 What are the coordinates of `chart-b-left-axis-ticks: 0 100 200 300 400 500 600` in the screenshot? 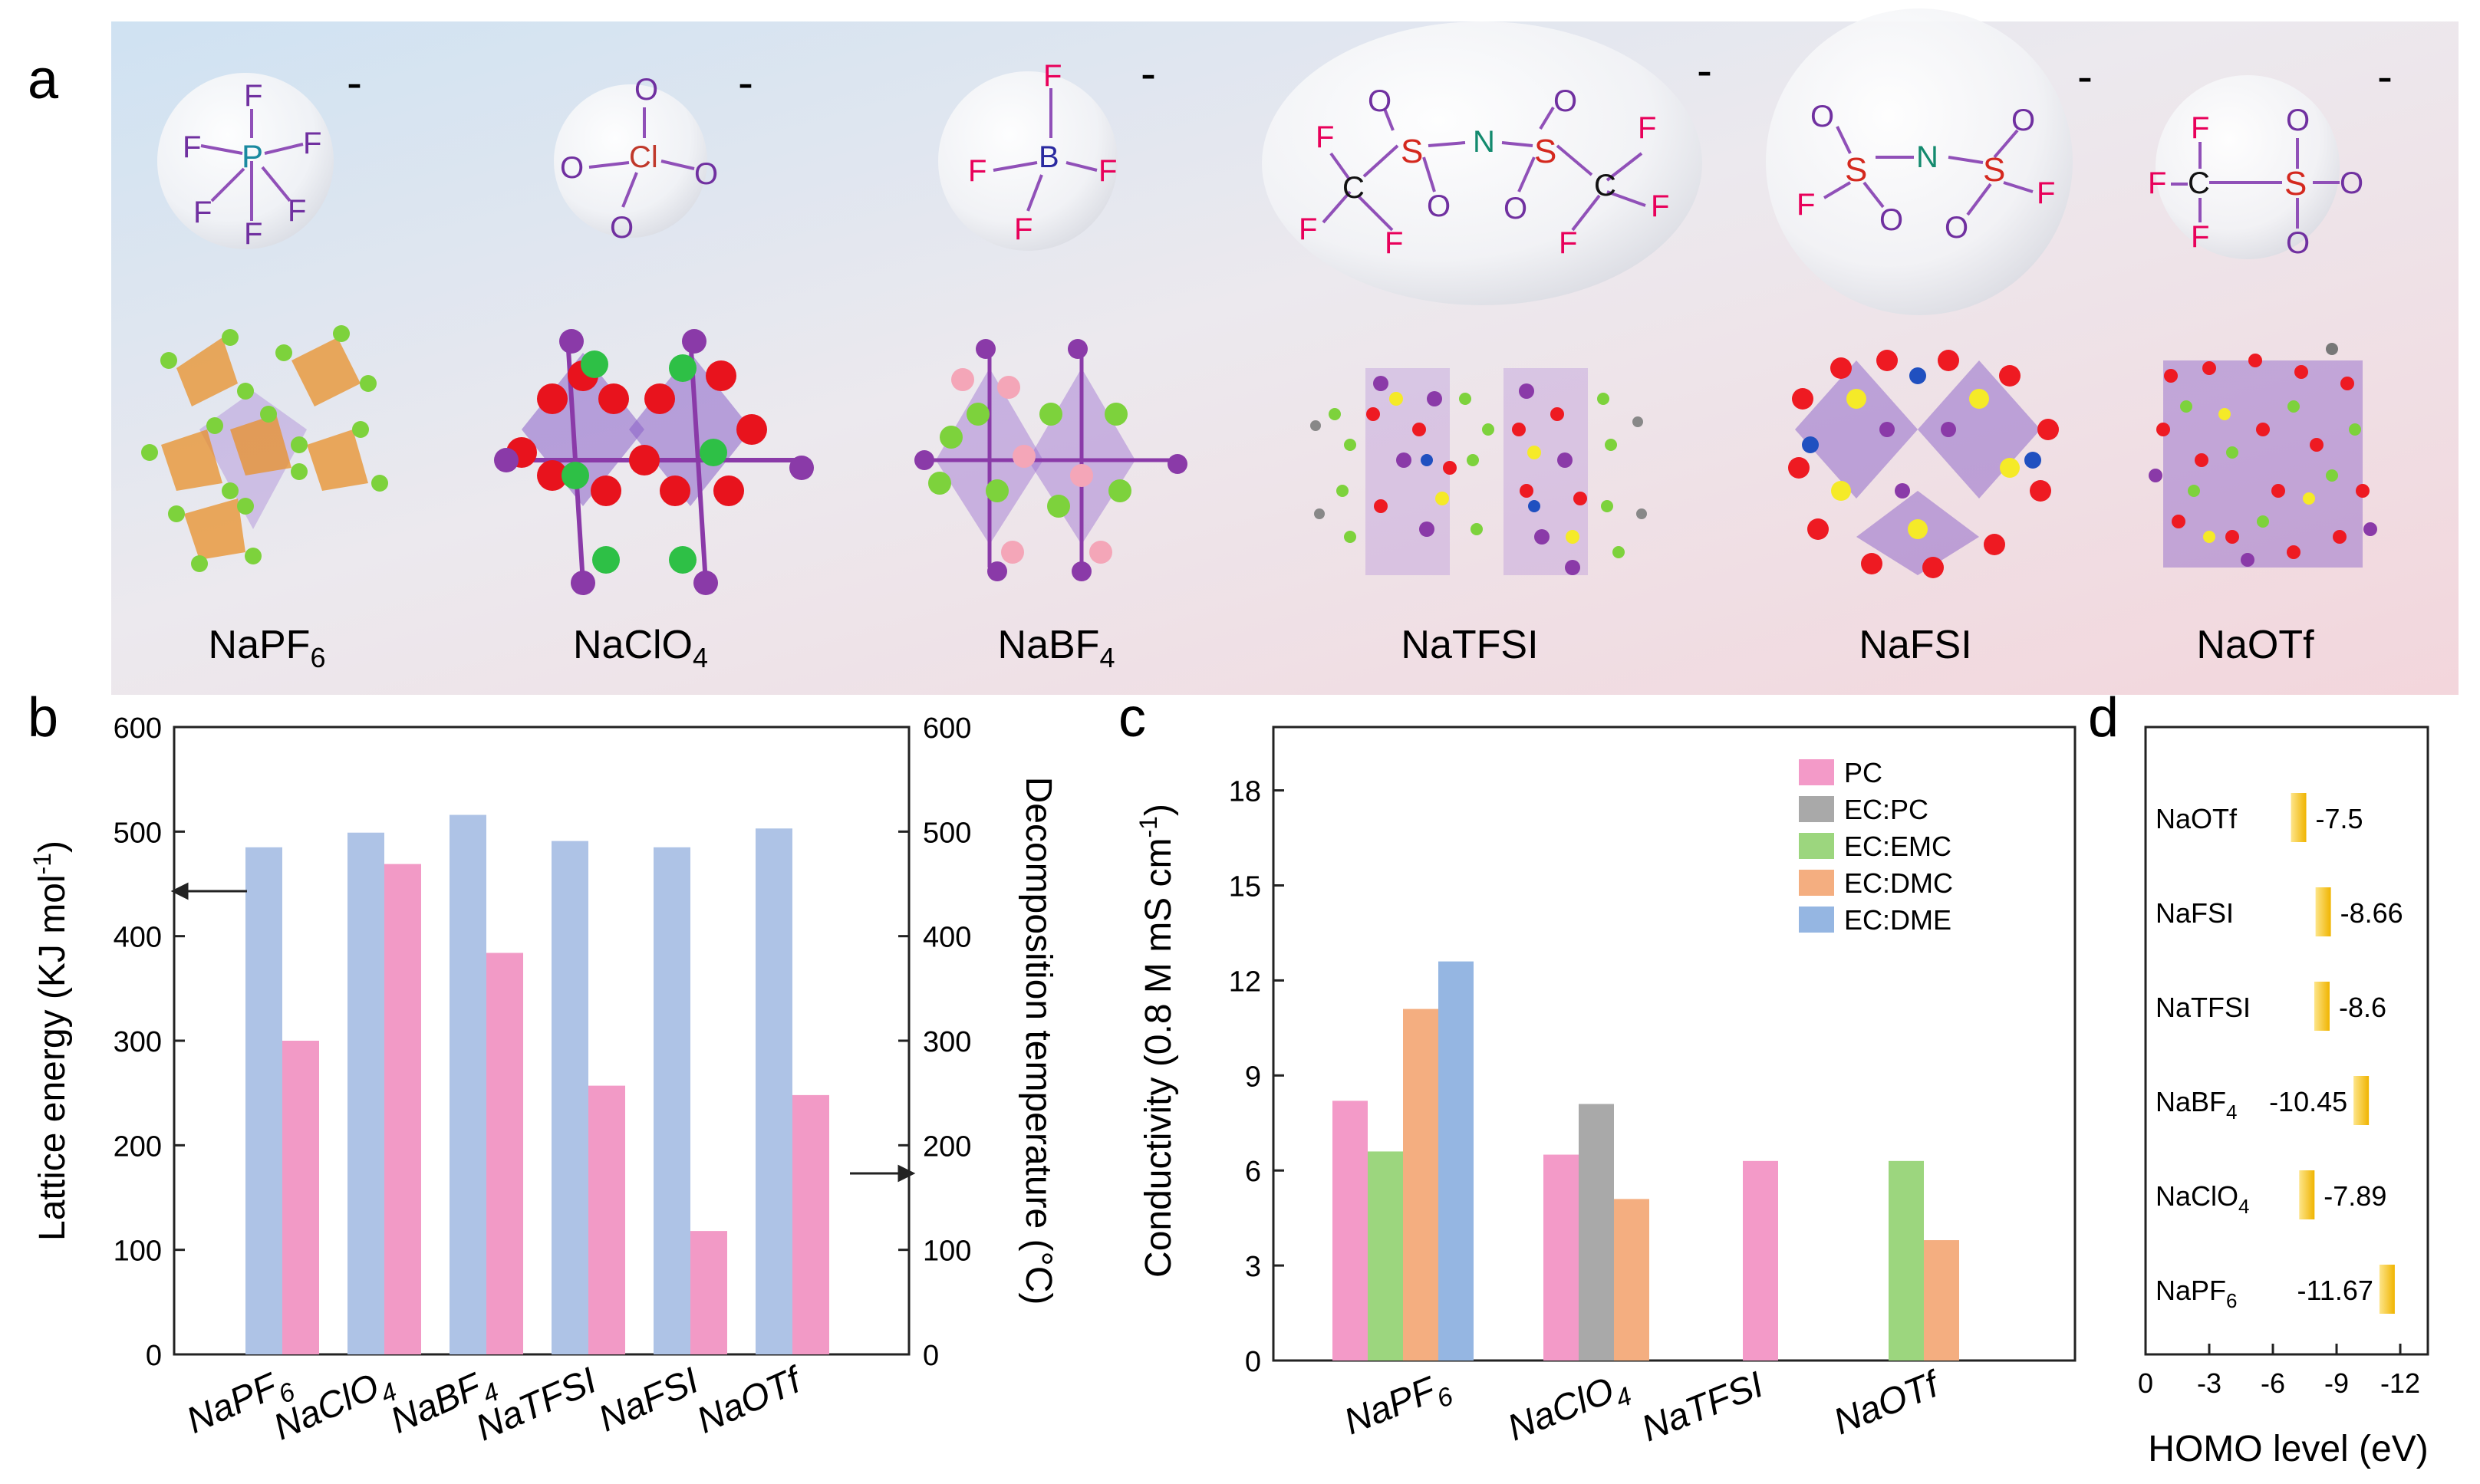 It's located at (150, 1042).